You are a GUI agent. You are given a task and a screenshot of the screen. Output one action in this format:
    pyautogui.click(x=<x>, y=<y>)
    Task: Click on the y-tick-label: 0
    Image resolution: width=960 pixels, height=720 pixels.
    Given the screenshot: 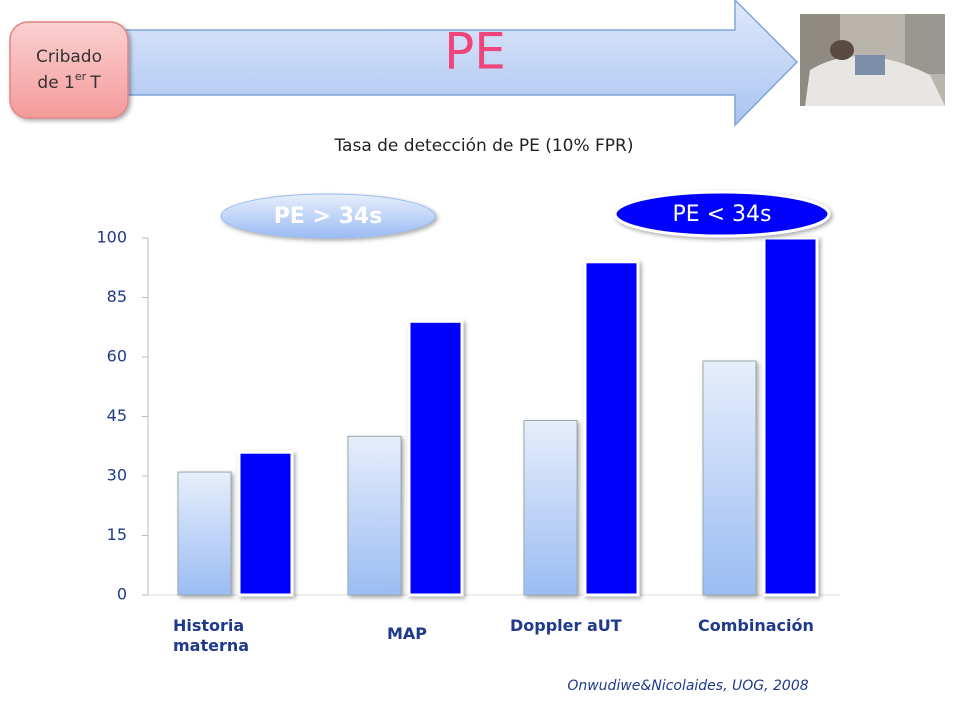 What is the action you would take?
    pyautogui.click(x=122, y=594)
    